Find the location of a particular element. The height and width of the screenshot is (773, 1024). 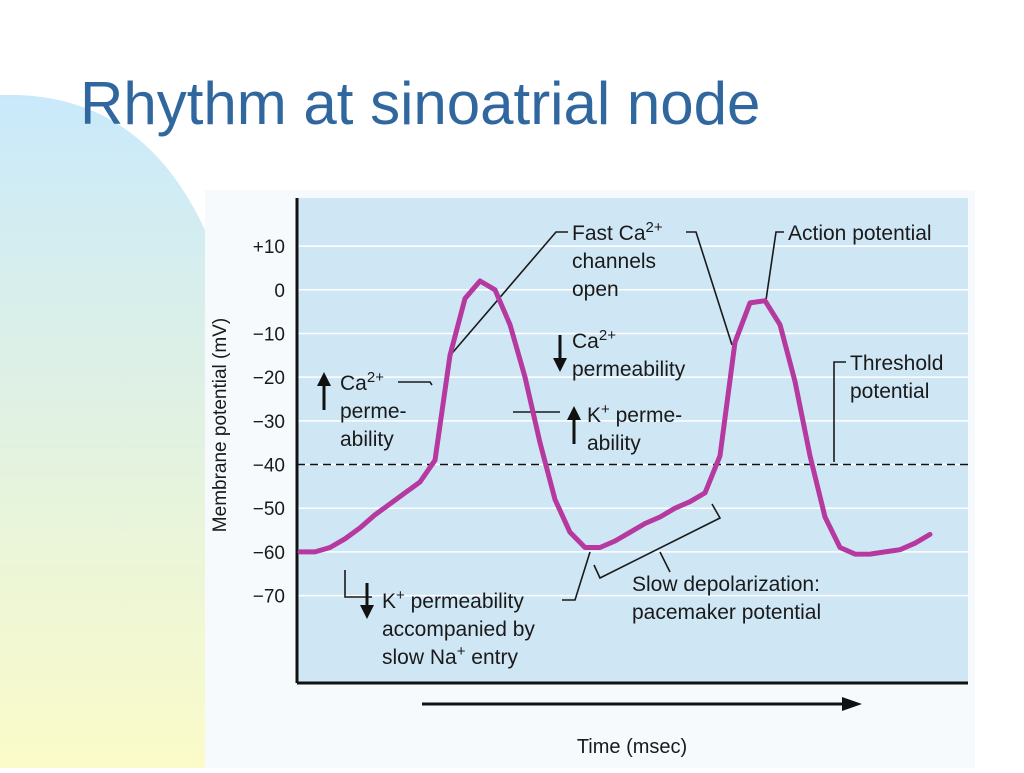

annotation-text: channels is located at coordinates (614, 261).